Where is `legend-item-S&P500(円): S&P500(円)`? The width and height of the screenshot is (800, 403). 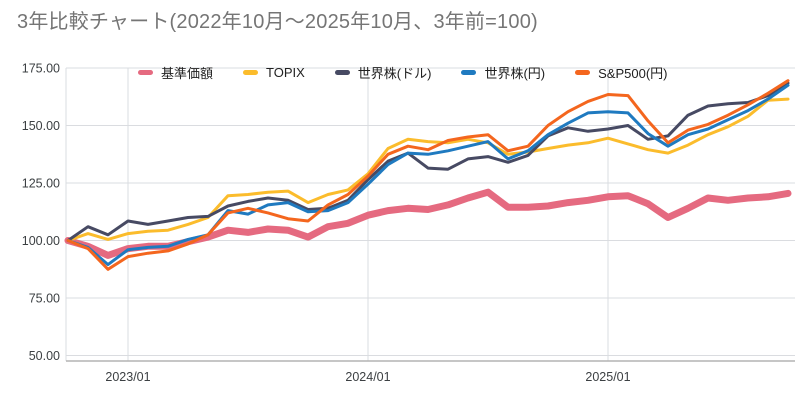 legend-item-S&P500(円): S&P500(円) is located at coordinates (621, 72).